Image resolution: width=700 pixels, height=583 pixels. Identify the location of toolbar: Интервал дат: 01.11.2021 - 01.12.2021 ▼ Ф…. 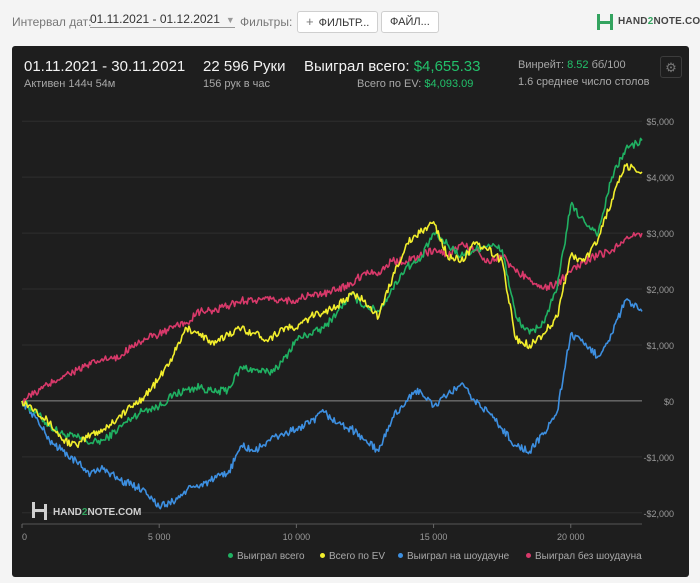
(350, 22).